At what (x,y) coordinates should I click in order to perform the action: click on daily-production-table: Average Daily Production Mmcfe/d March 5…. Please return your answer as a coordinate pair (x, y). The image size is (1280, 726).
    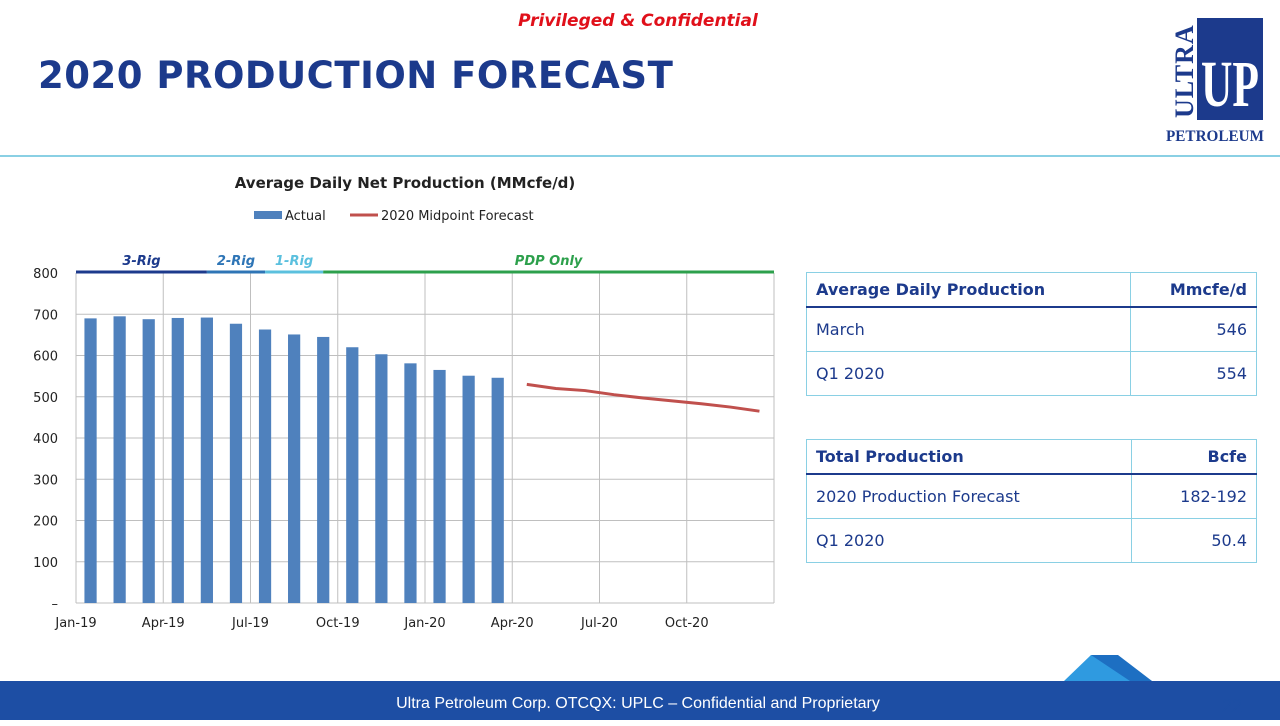
    Looking at the image, I should click on (1031, 334).